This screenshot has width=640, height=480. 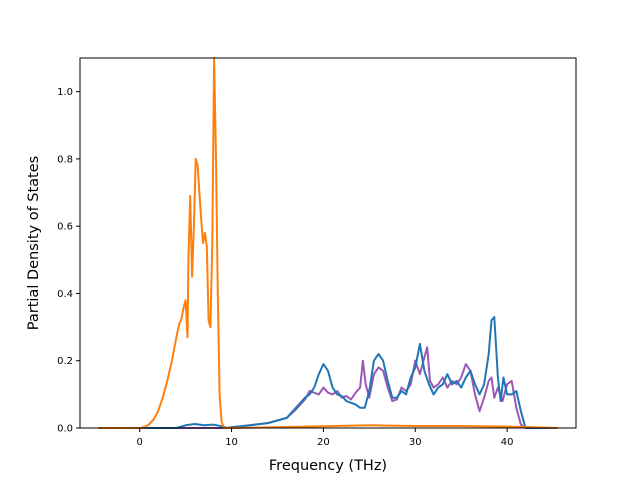 I want to click on x-tick-label: 30, so click(x=415, y=442).